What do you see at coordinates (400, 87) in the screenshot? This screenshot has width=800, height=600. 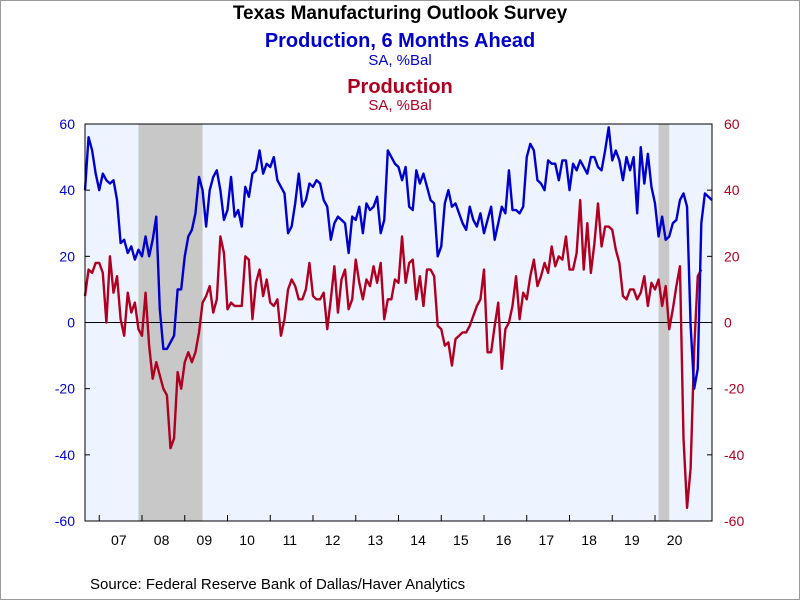 I see `series2-title: Production` at bounding box center [400, 87].